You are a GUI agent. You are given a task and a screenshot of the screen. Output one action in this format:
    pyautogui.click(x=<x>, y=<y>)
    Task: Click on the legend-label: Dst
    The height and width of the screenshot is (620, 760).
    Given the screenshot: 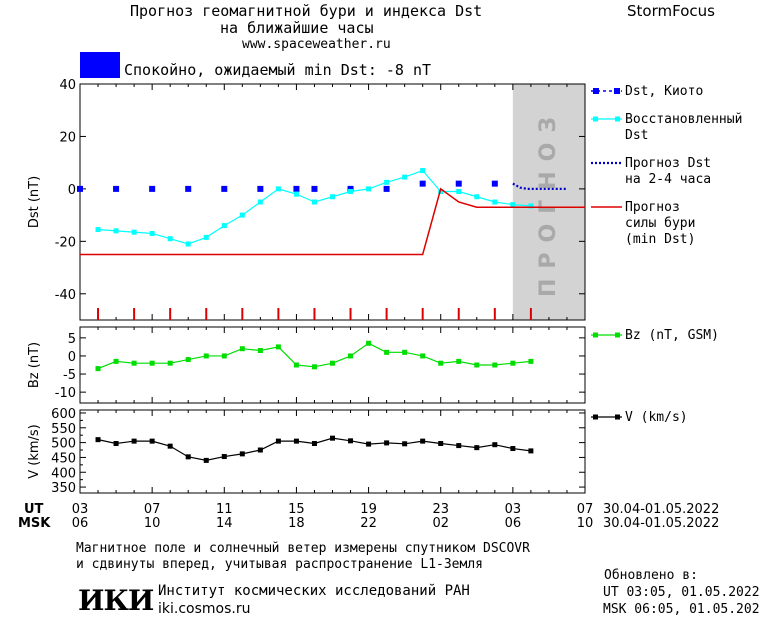 What is the action you would take?
    pyautogui.click(x=636, y=135)
    